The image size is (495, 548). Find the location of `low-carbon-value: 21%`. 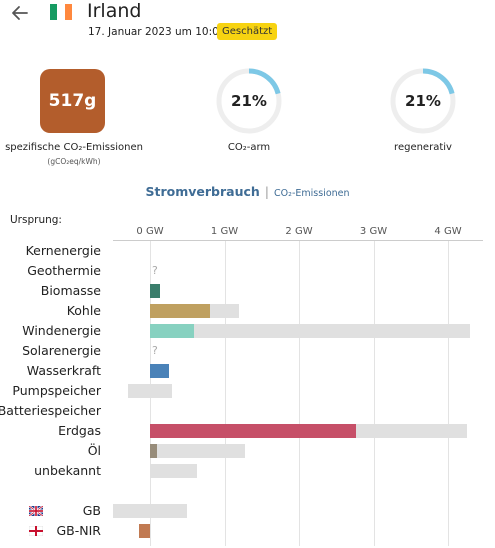

low-carbon-value: 21% is located at coordinates (249, 101).